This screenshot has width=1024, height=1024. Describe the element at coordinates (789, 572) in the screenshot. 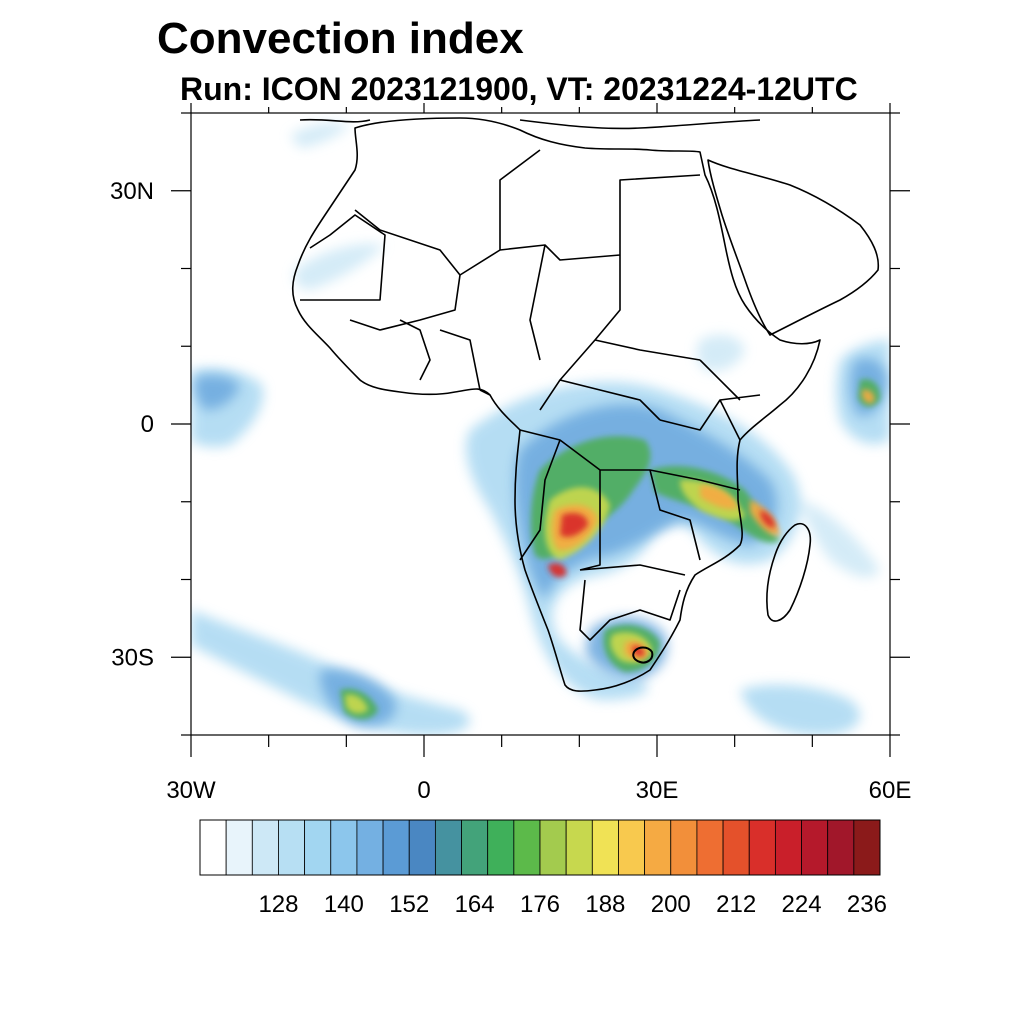

I see `madagascar-coastline` at that location.